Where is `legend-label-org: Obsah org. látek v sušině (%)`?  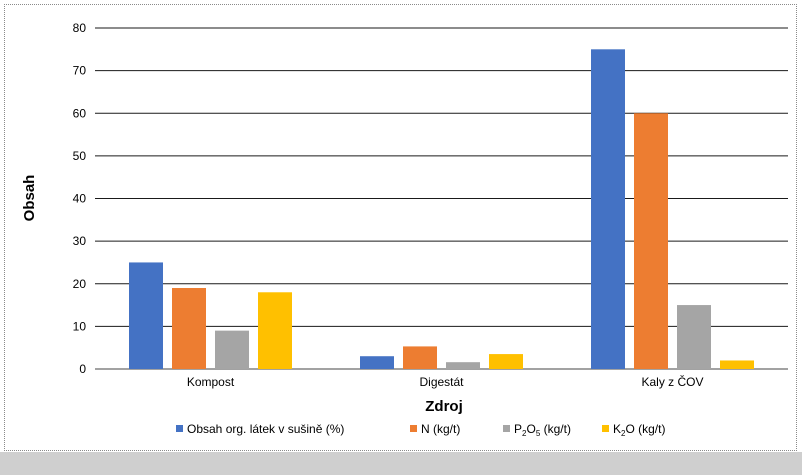
legend-label-org: Obsah org. látek v sušině (%) is located at coordinates (265, 429).